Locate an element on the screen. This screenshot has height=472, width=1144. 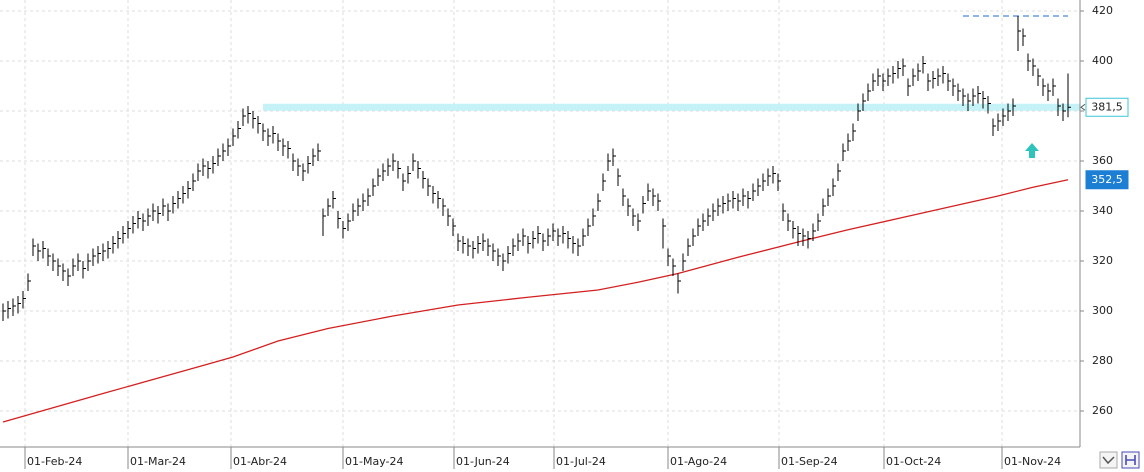
y-tick-label: 340 is located at coordinates (1102, 210).